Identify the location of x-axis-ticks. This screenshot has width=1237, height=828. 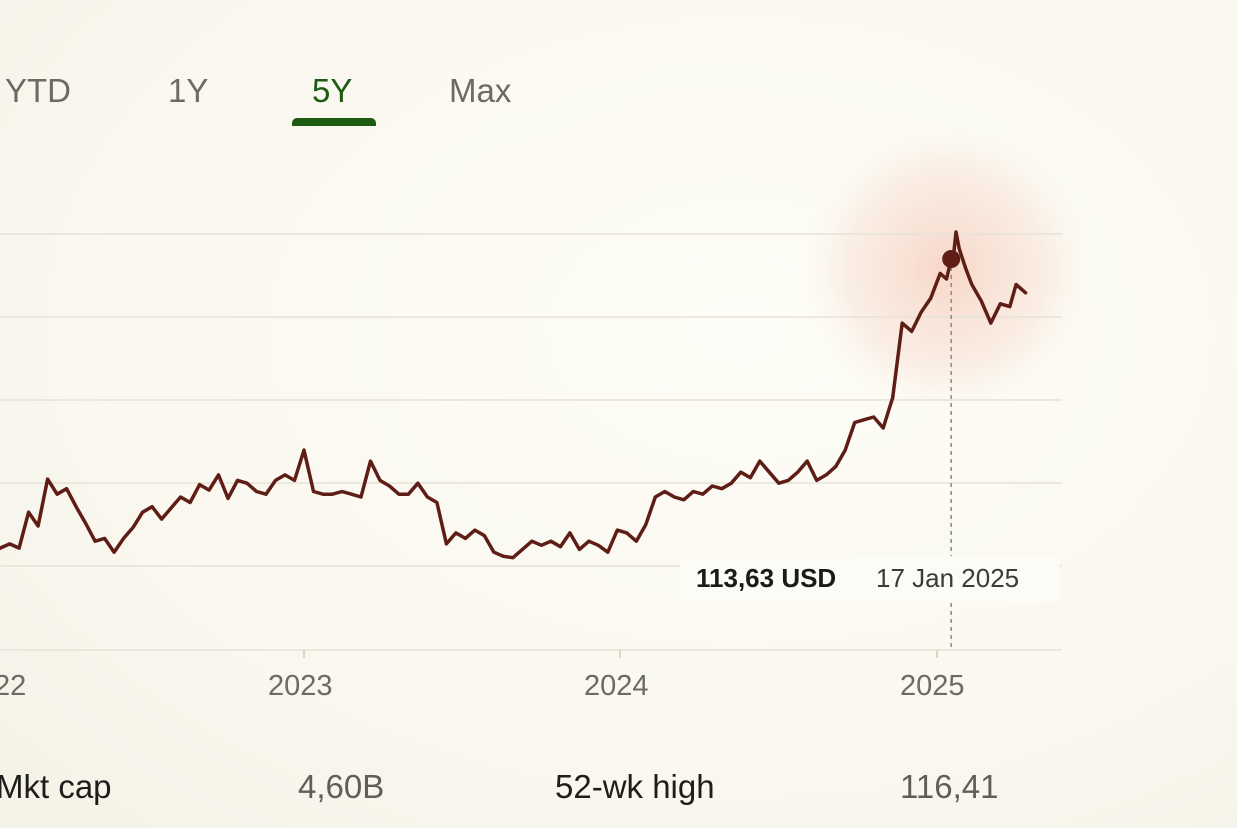
(620, 654).